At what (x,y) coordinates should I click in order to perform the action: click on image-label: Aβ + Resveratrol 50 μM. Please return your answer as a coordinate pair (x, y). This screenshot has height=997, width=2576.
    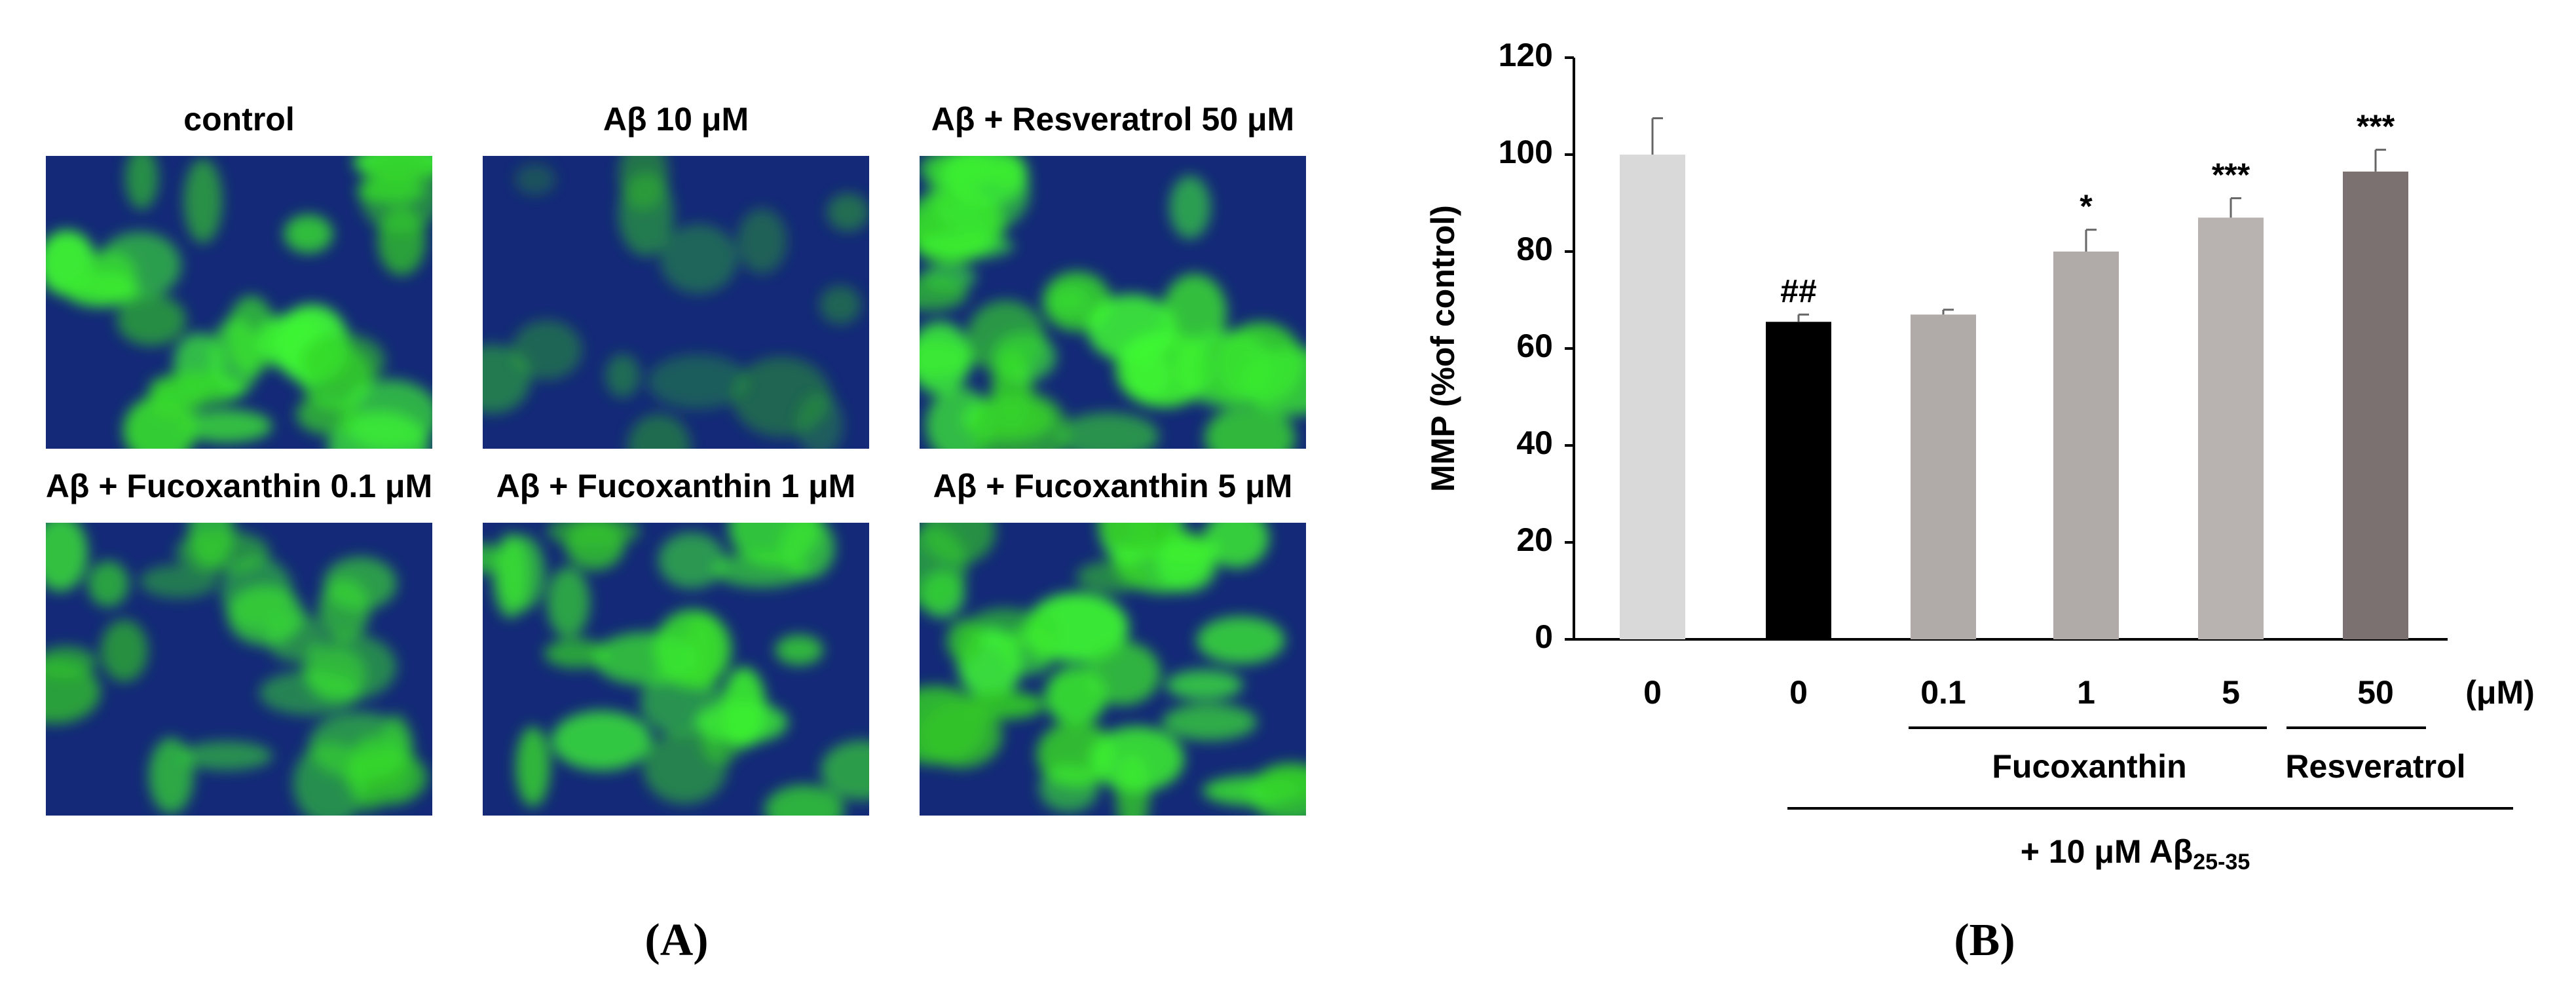
    Looking at the image, I should click on (1112, 119).